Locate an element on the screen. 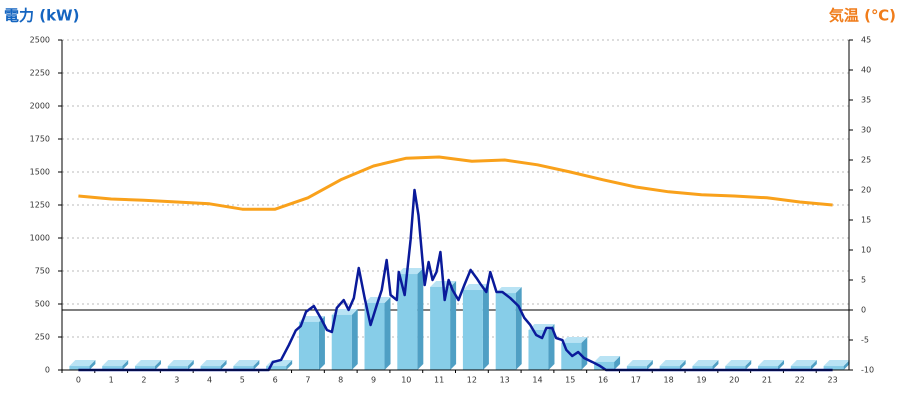 The height and width of the screenshot is (400, 900). x-tick-label: 22 is located at coordinates (800, 380).